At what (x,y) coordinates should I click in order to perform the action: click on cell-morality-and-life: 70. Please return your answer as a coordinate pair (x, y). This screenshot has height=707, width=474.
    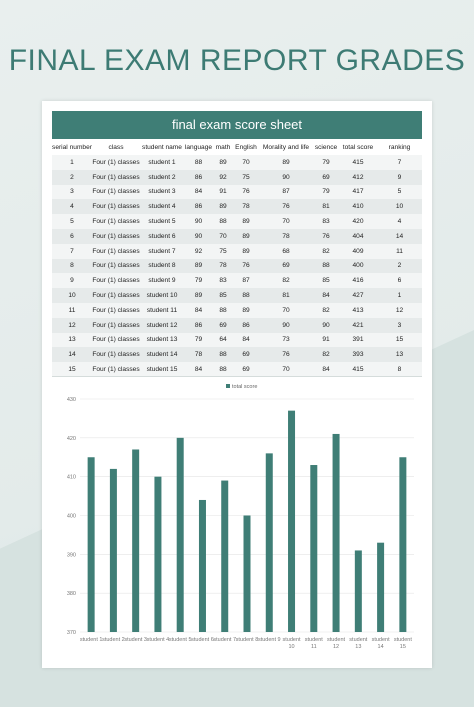
    Looking at the image, I should click on (286, 221).